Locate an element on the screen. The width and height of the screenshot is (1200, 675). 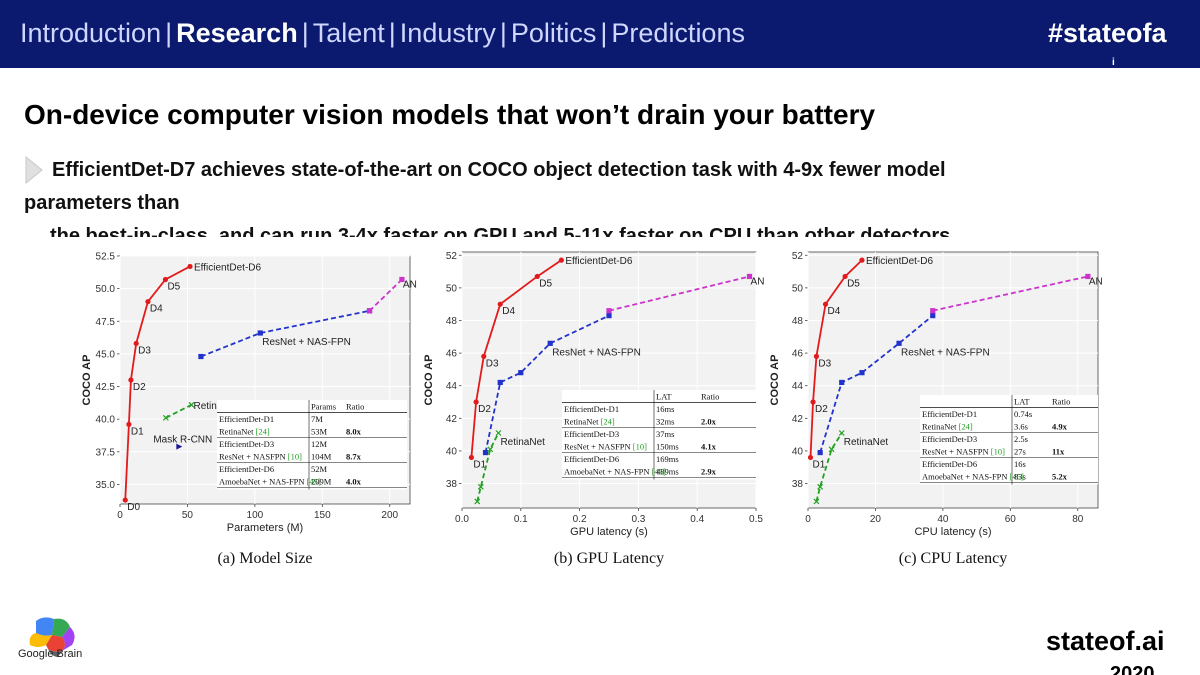
table-cell-model: ResNet + NASFPN [10] is located at coordinates (963, 452).